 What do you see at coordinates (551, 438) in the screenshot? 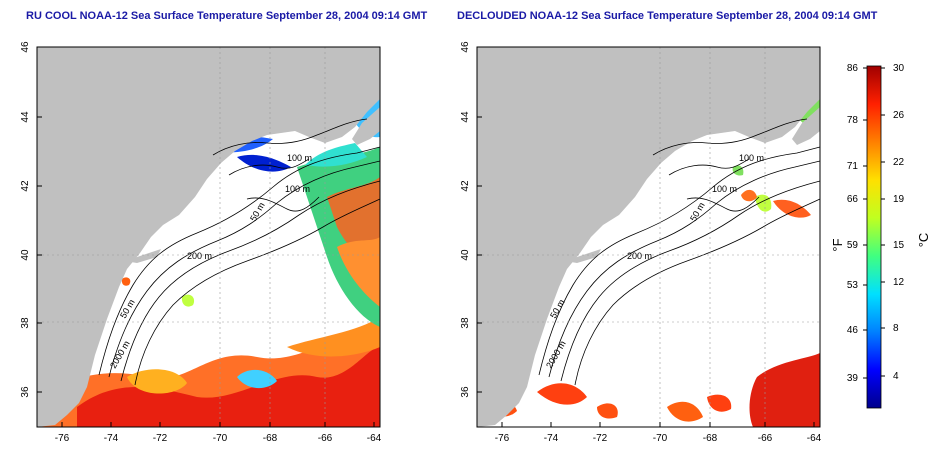
I see `right-lon-tick-label: -74` at bounding box center [551, 438].